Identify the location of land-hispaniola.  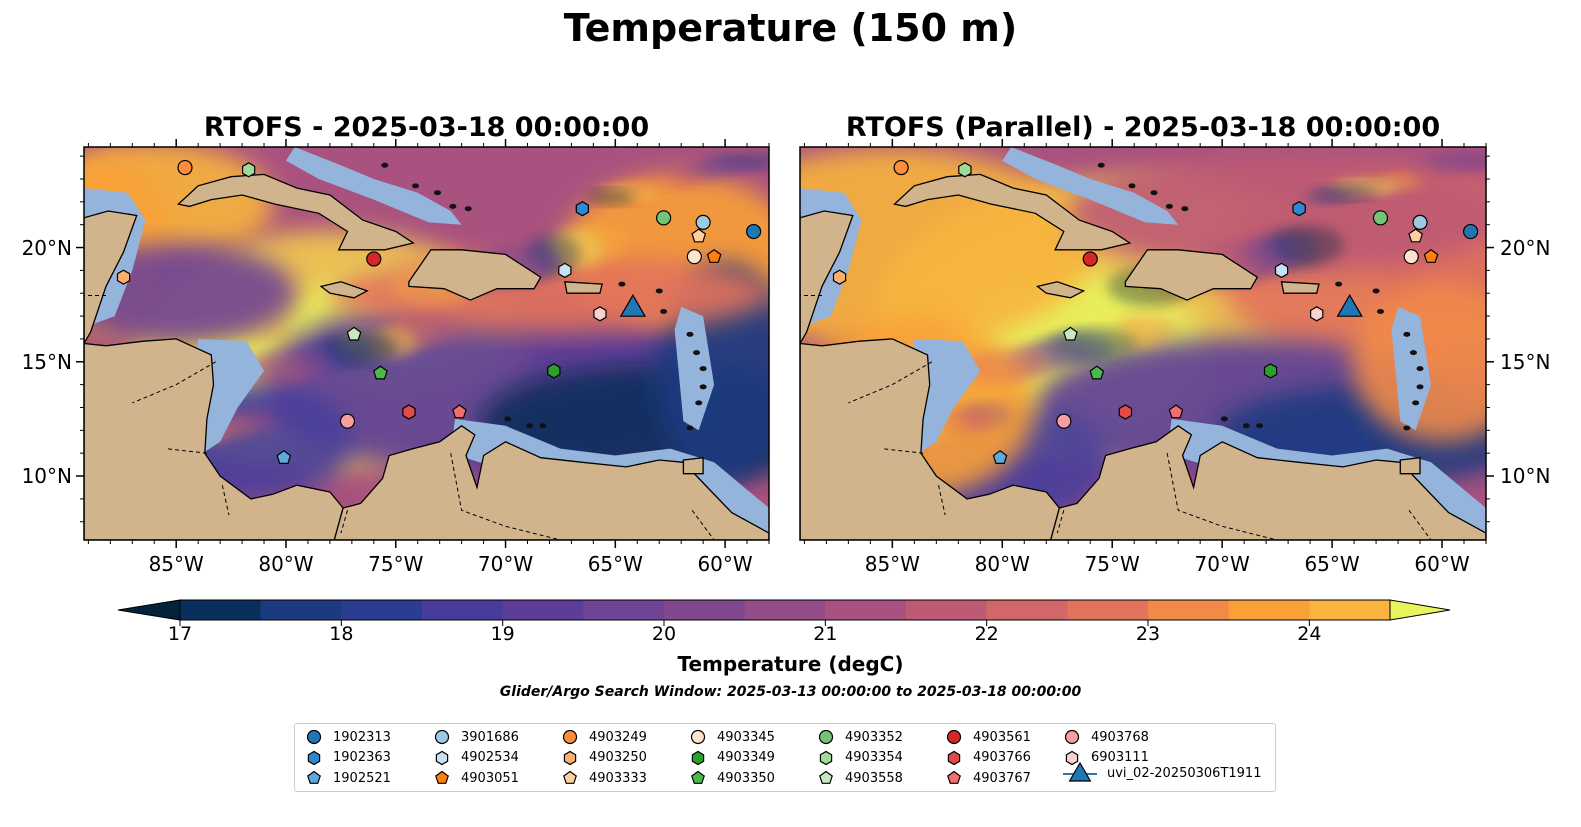
(475, 275).